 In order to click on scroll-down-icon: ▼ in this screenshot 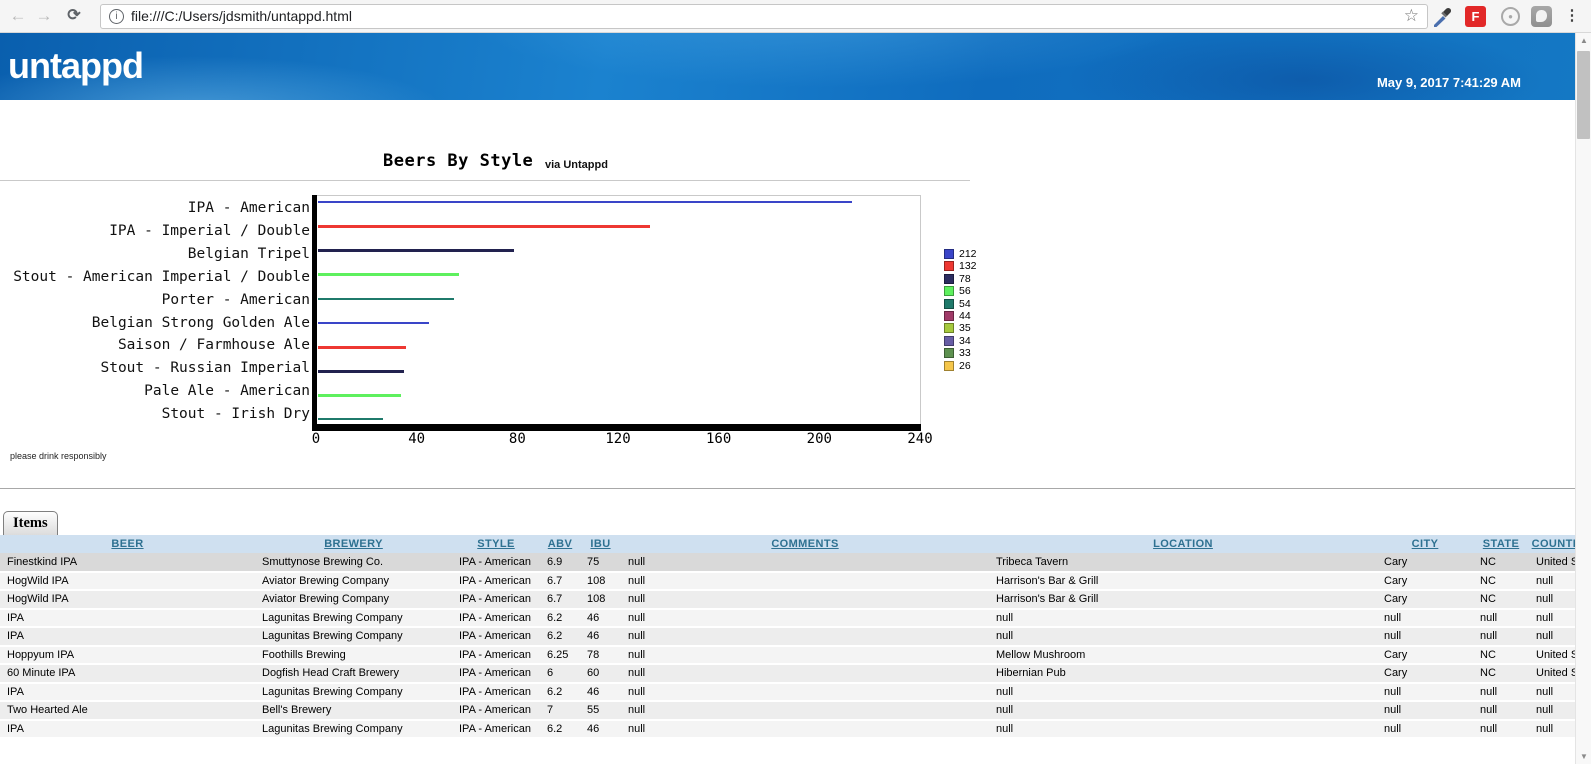, I will do `click(1584, 756)`.